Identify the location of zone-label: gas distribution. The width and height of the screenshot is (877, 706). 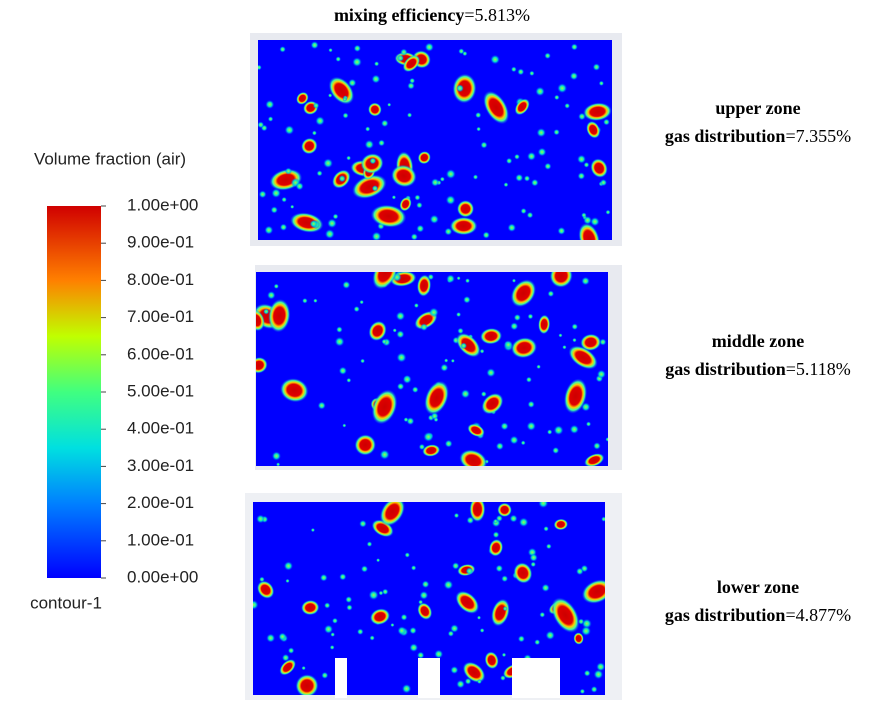
(725, 136).